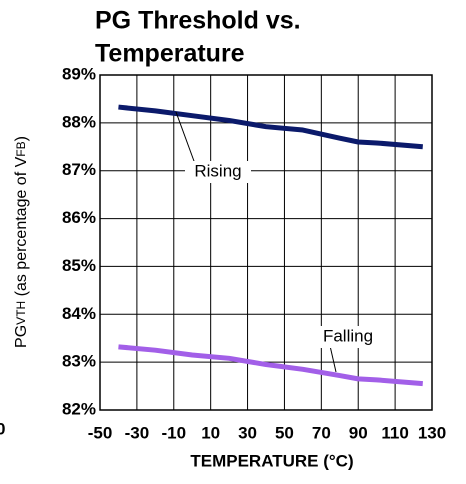  What do you see at coordinates (394, 432) in the screenshot?
I see `x-tick-label: 110` at bounding box center [394, 432].